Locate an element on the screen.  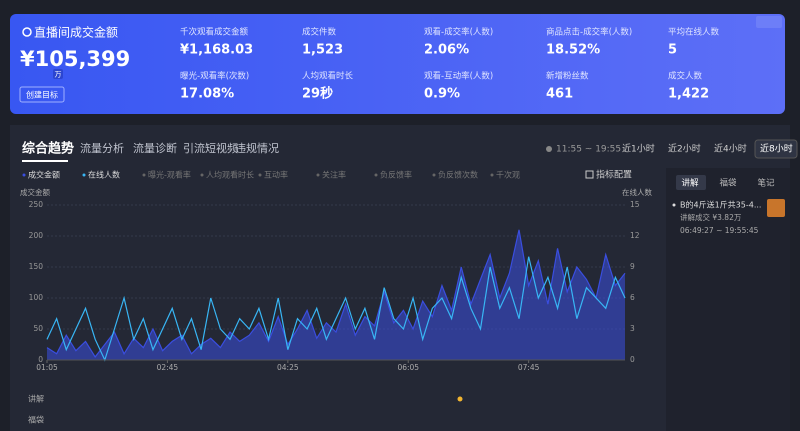
metric-label: 人均观看时长 is located at coordinates (328, 76).